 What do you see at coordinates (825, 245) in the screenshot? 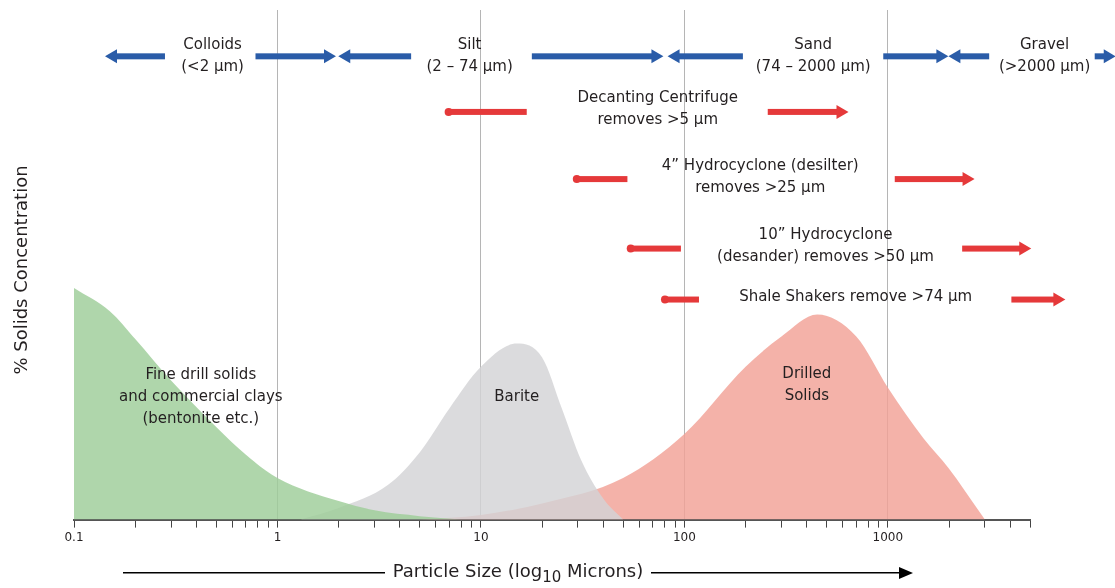
I see `text: 10” Hydrocyclone (desander) removes >50 µm` at bounding box center [825, 245].